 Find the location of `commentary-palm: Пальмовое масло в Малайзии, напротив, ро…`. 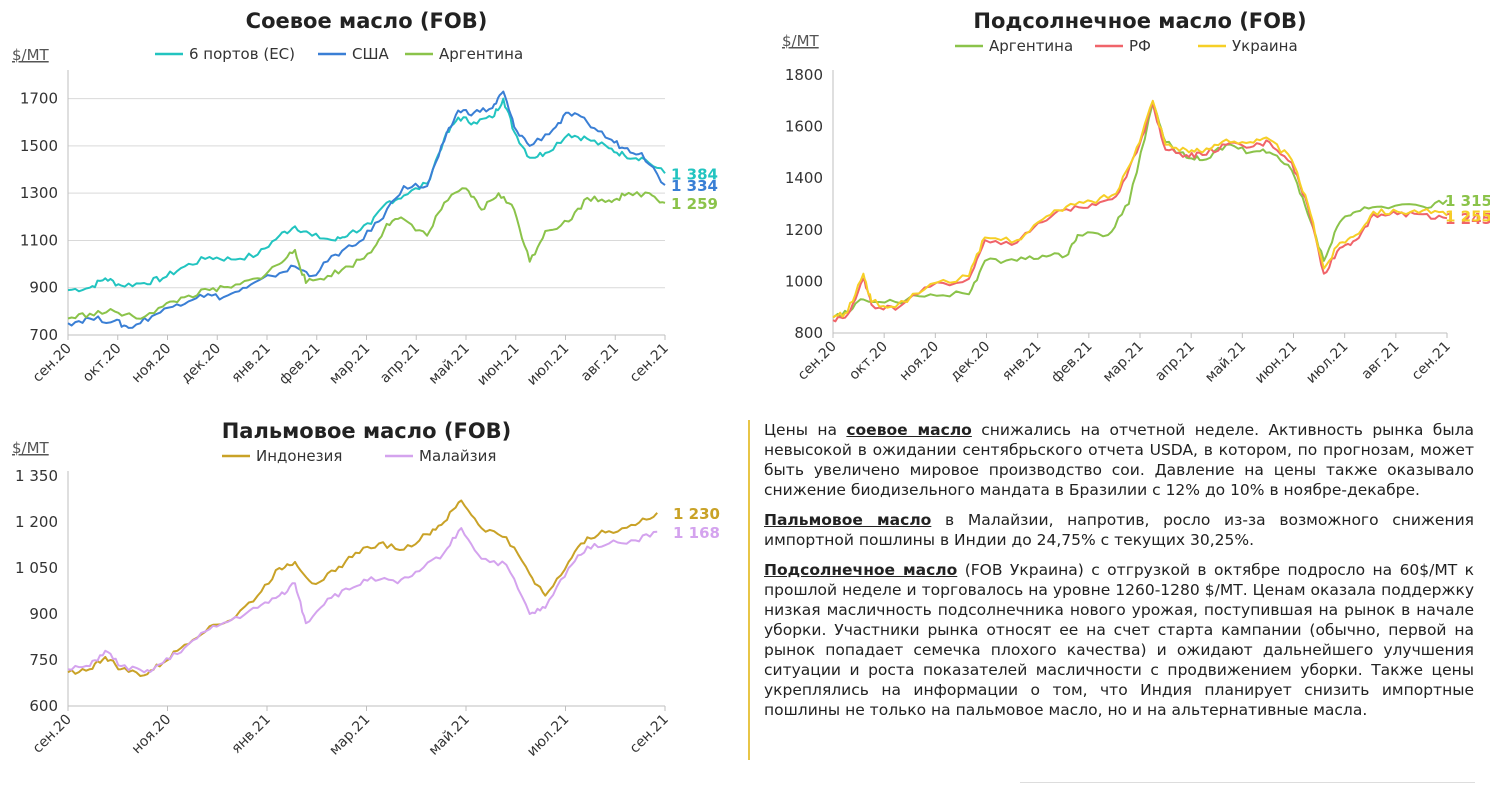

commentary-palm: Пальмовое масло в Малайзии, напротив, ро… is located at coordinates (1119, 530).